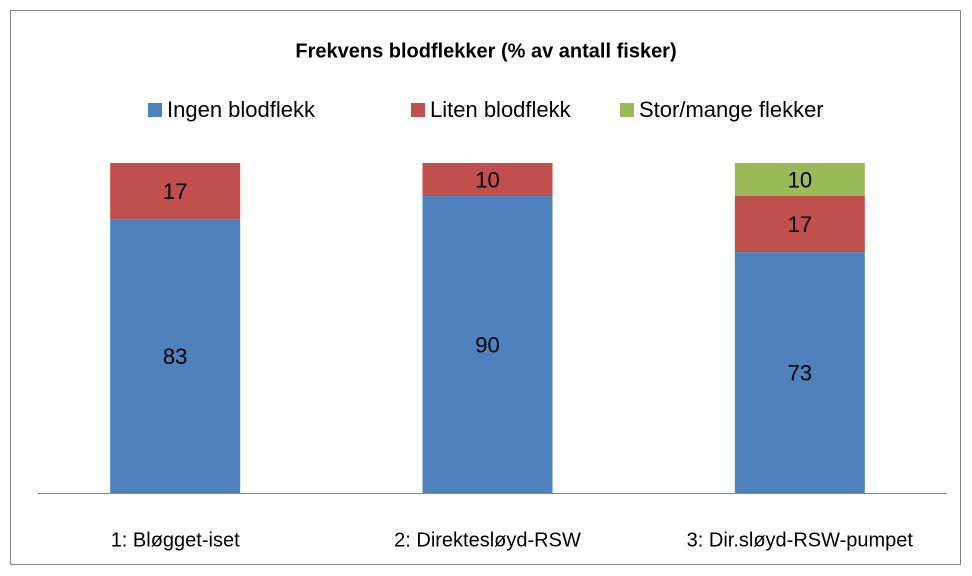 The height and width of the screenshot is (576, 972). I want to click on data-label: 83, so click(175, 356).